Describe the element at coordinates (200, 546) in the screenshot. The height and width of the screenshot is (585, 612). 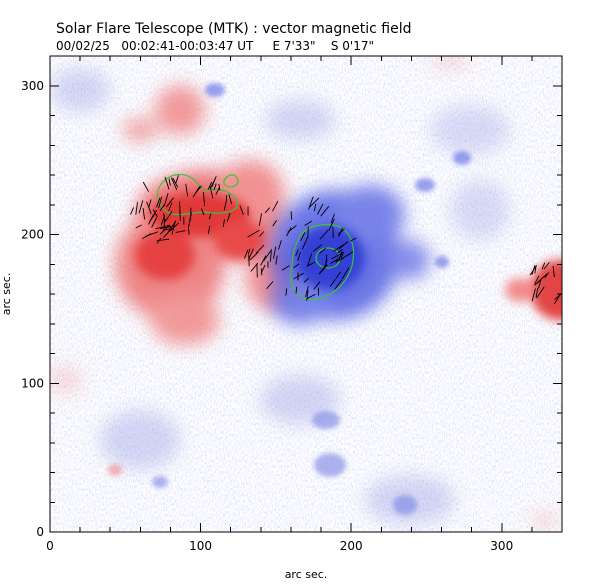
I see `x-tick-label: 100` at that location.